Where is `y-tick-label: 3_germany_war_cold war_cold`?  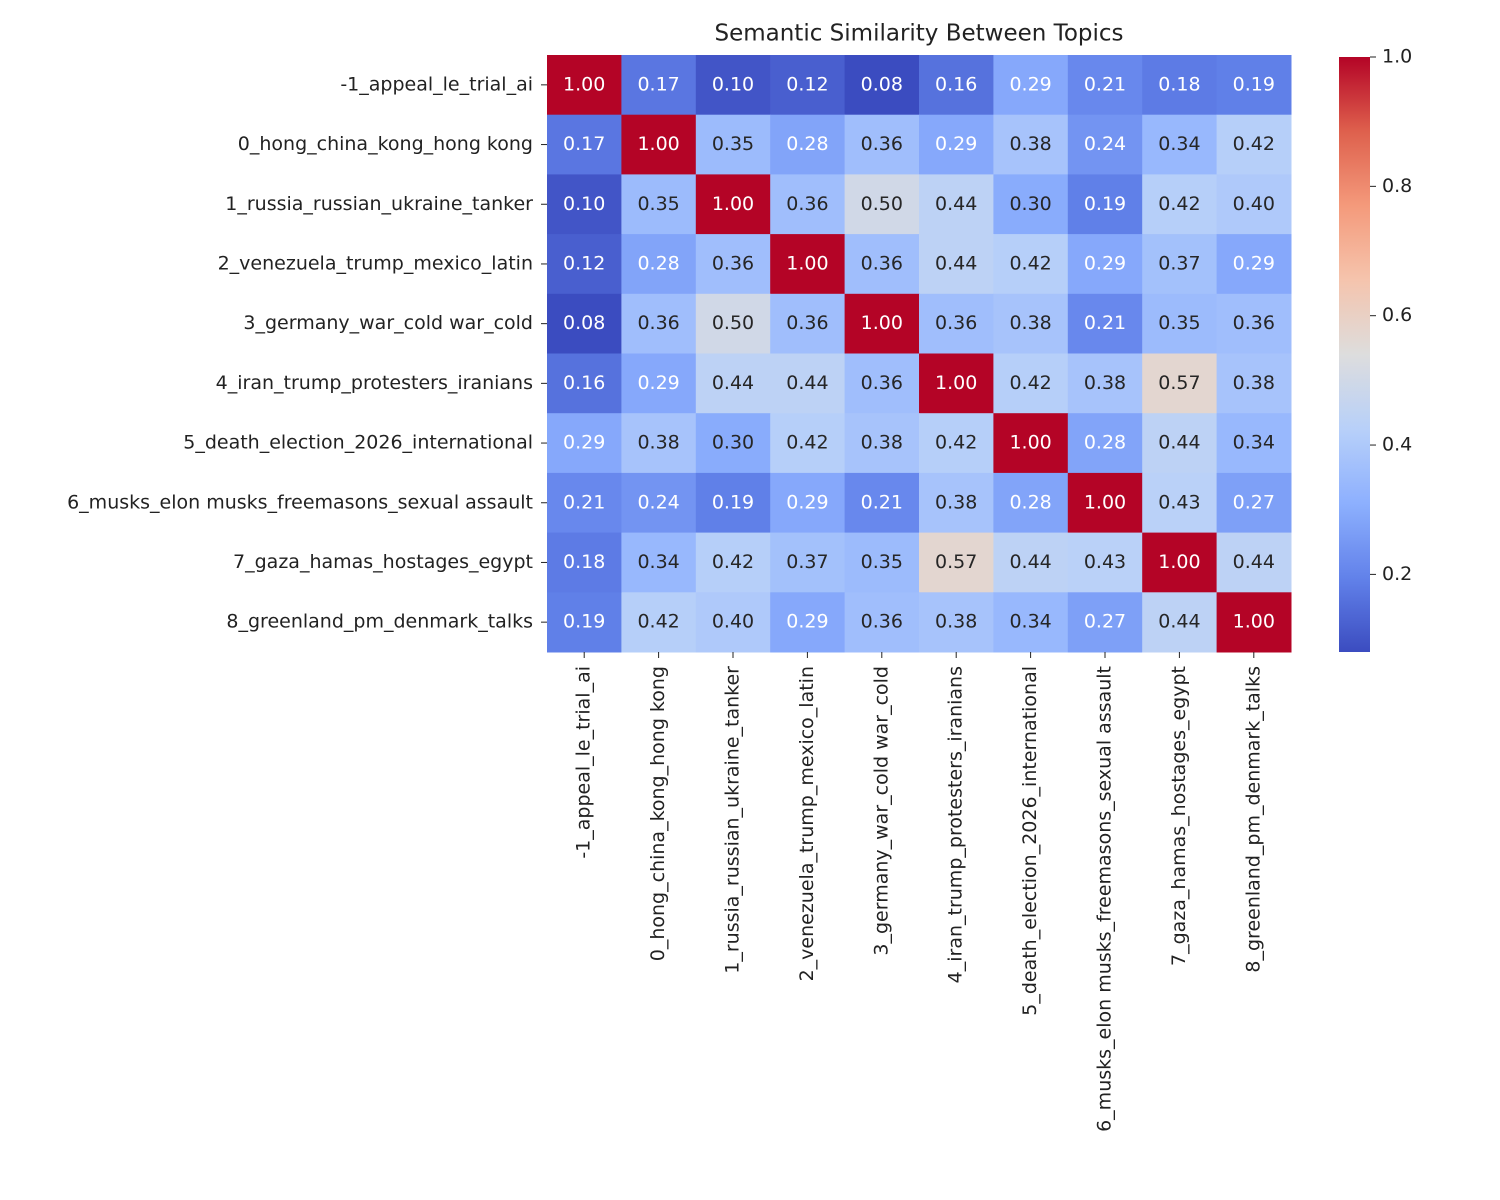
y-tick-label: 3_germany_war_cold war_cold is located at coordinates (388, 323).